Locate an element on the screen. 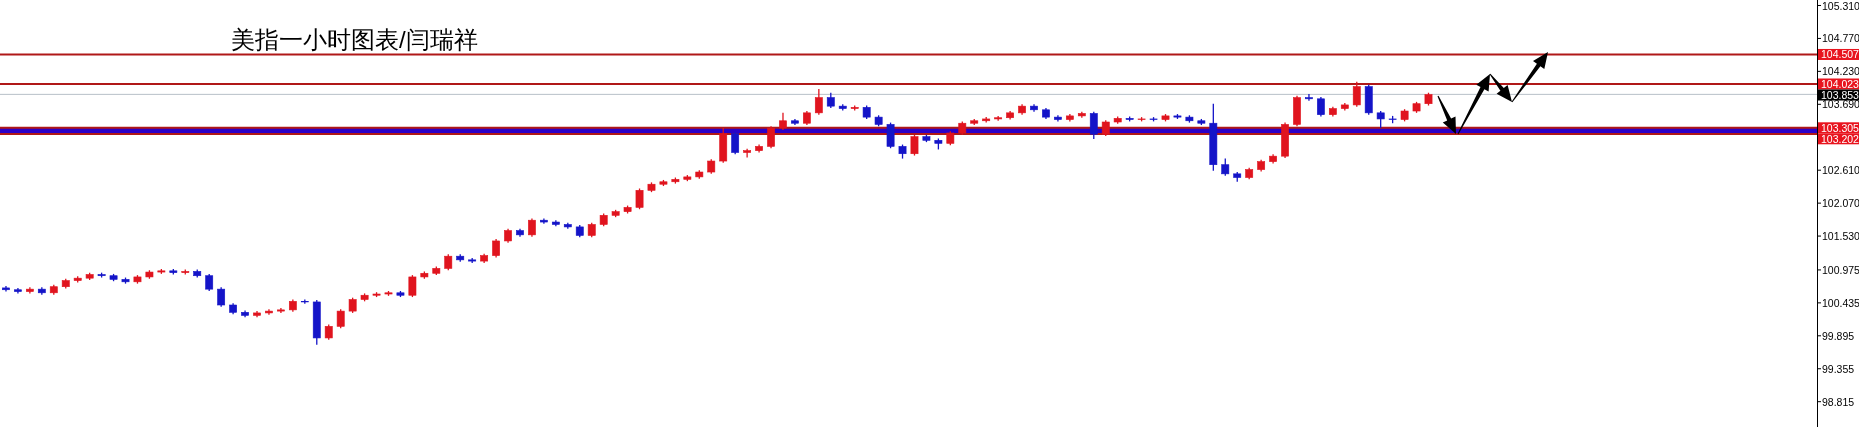  y-tick-label: 102.610 is located at coordinates (1840, 170).